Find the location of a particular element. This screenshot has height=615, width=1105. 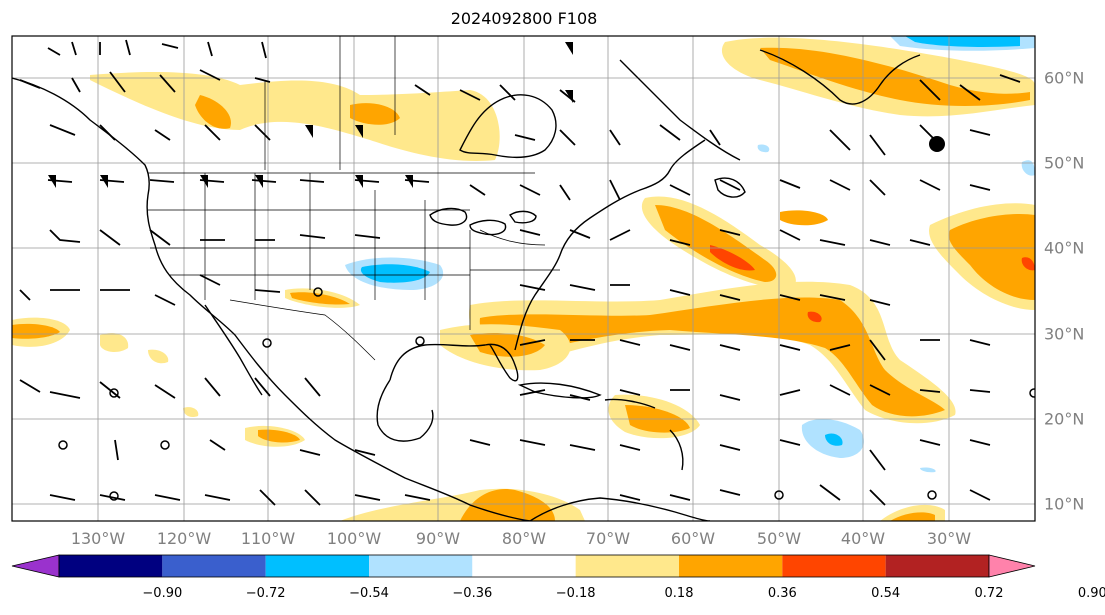

lon-label: 110°W is located at coordinates (268, 538).